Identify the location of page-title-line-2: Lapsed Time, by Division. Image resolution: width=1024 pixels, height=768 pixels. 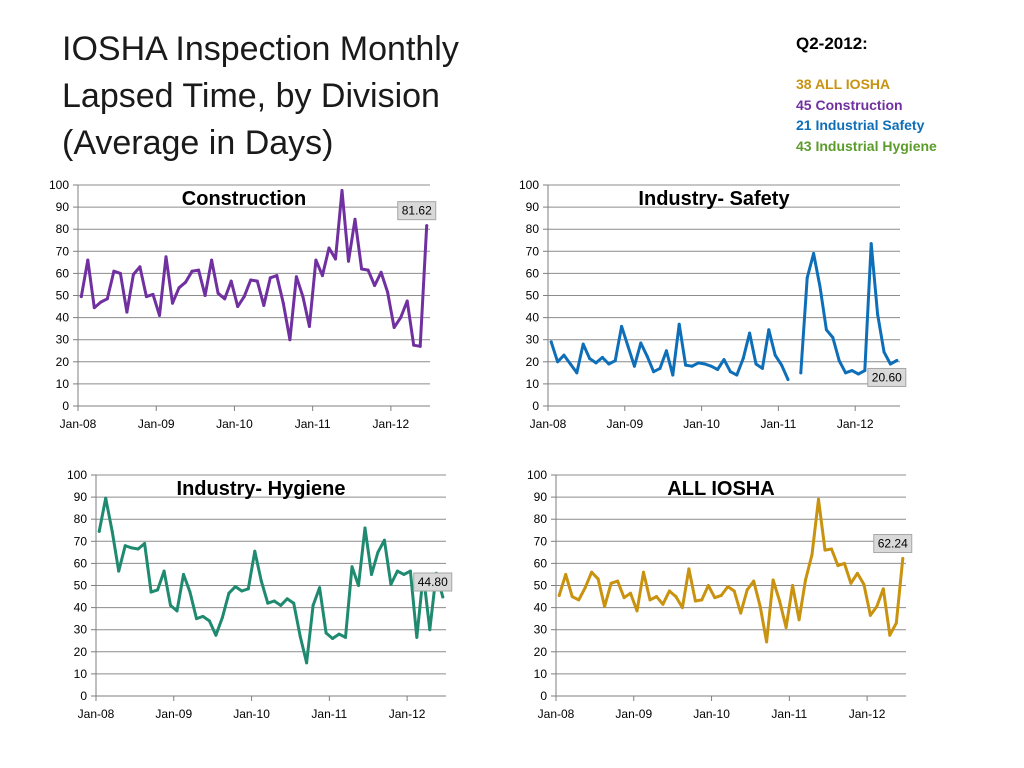
(251, 96).